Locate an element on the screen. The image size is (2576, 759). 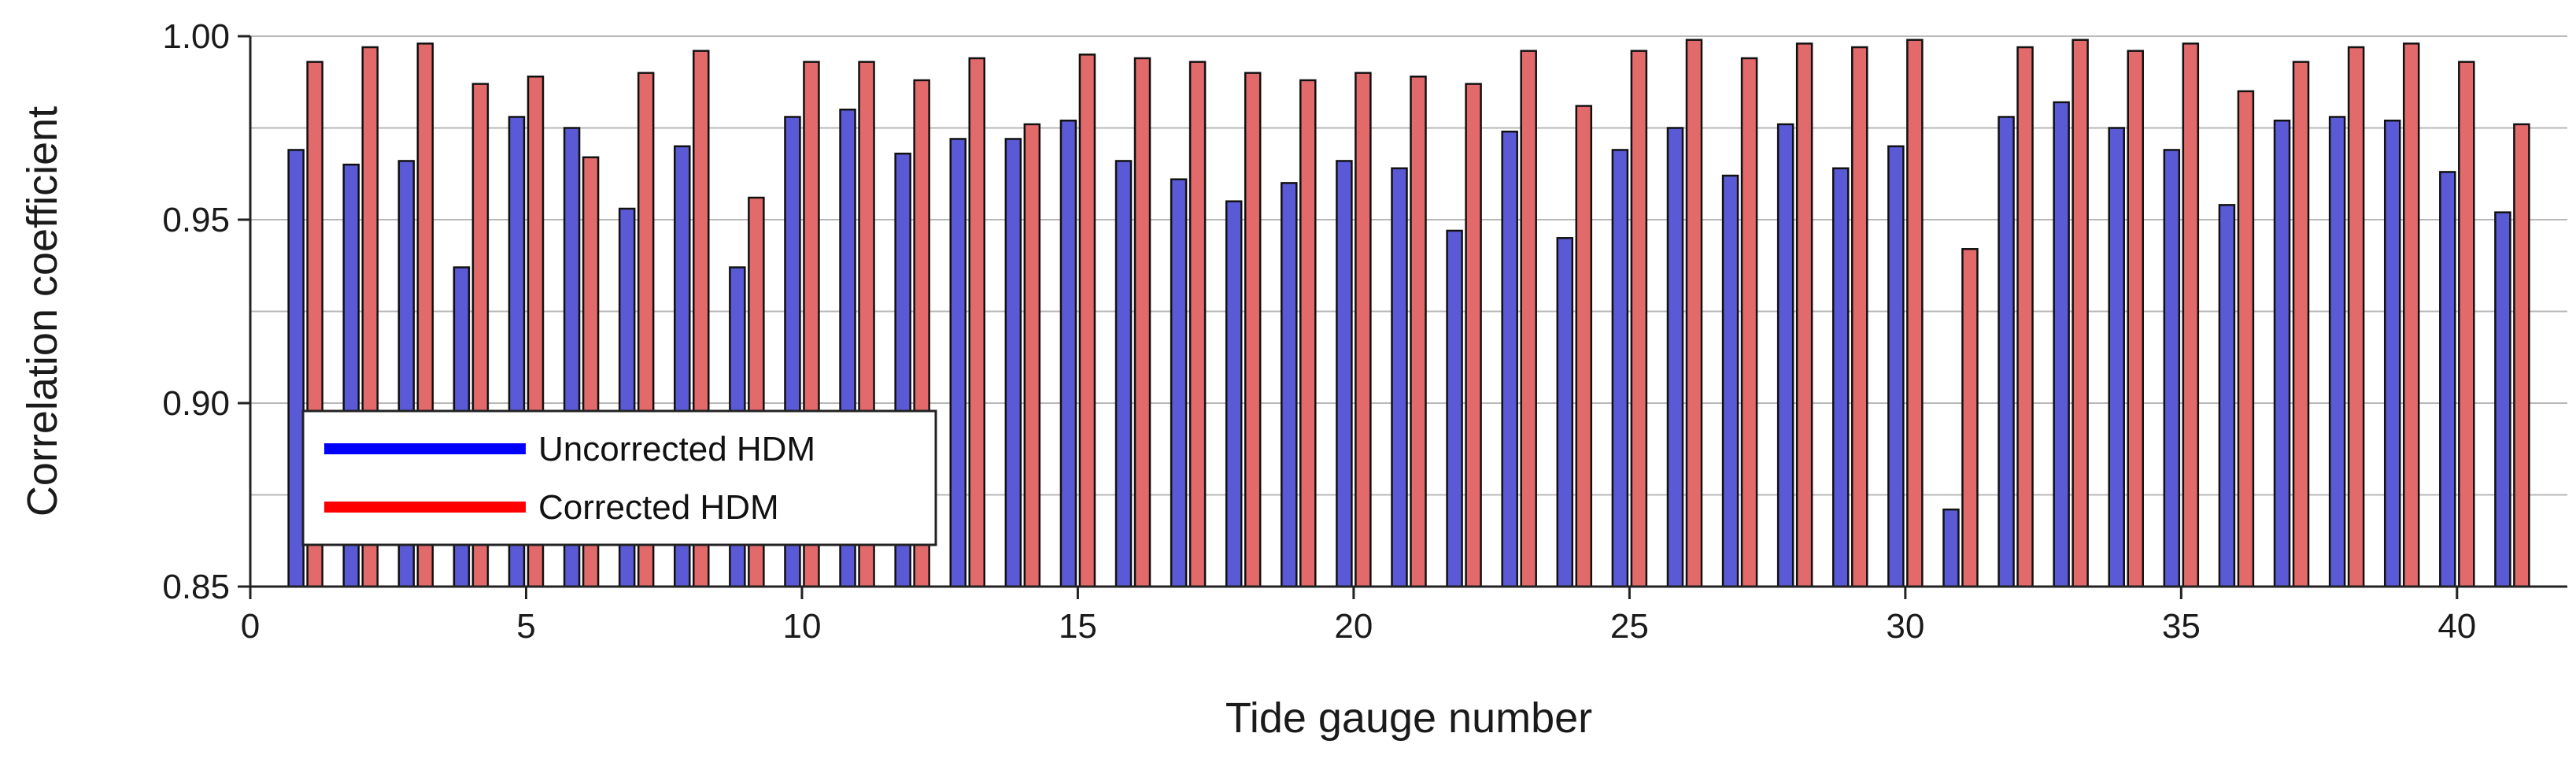
y-tick-label: 0.95 is located at coordinates (196, 220).